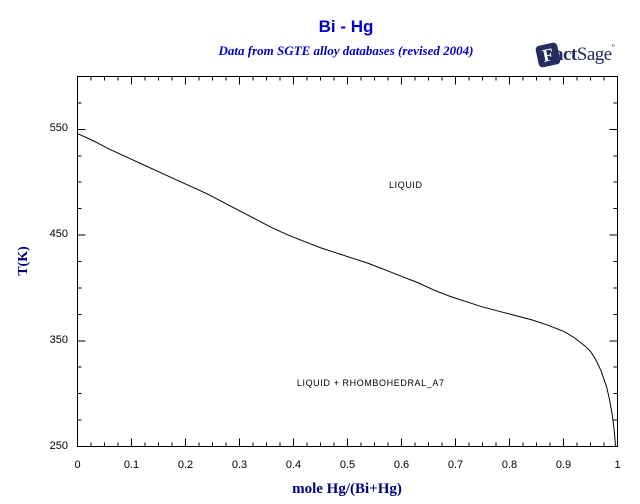 The image size is (640, 504). What do you see at coordinates (131, 465) in the screenshot?
I see `x-tick-label: 0.1` at bounding box center [131, 465].